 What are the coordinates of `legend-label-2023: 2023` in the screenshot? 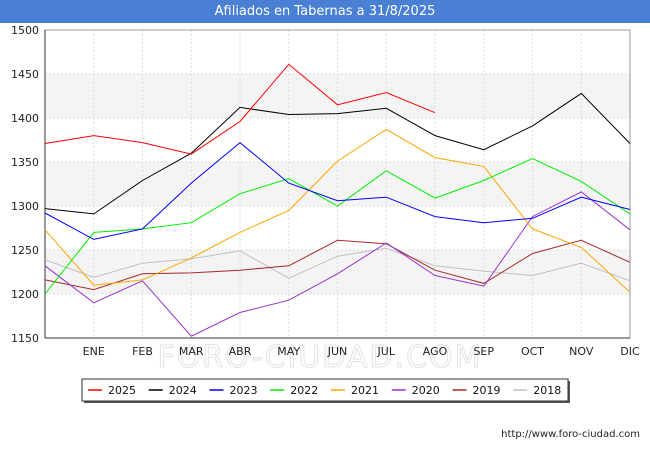 It's located at (244, 390).